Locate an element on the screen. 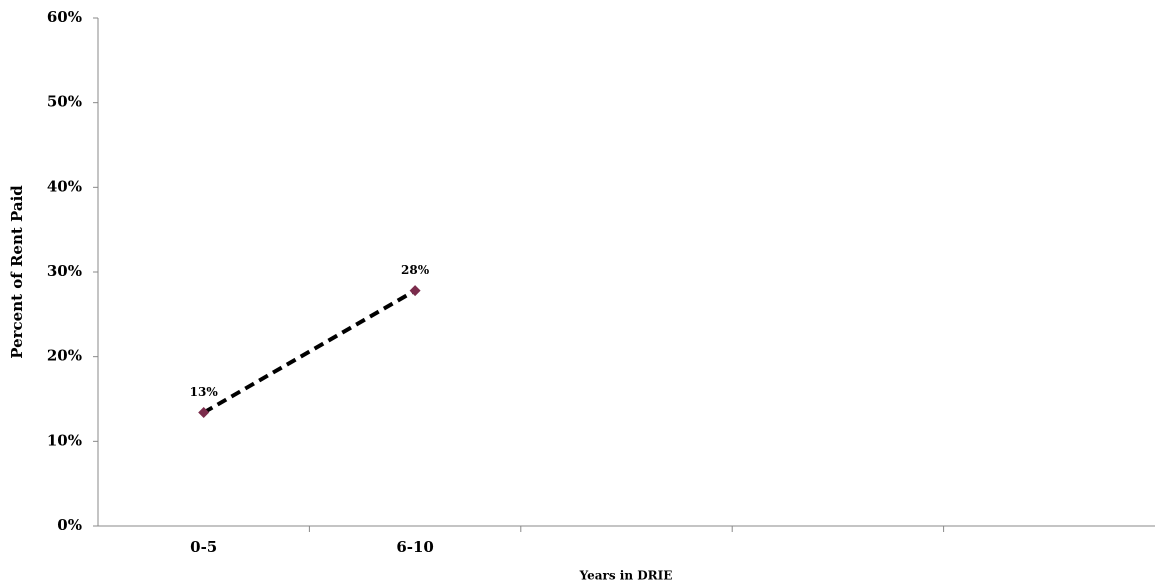 The height and width of the screenshot is (586, 1155). y-tick-label: 40% is located at coordinates (64, 186).